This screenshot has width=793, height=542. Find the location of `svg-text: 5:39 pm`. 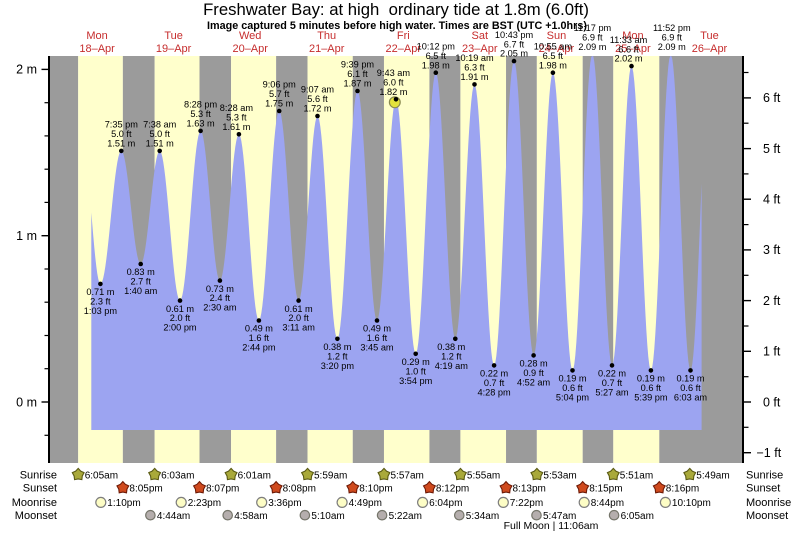

svg-text: 5:39 pm is located at coordinates (651, 398).